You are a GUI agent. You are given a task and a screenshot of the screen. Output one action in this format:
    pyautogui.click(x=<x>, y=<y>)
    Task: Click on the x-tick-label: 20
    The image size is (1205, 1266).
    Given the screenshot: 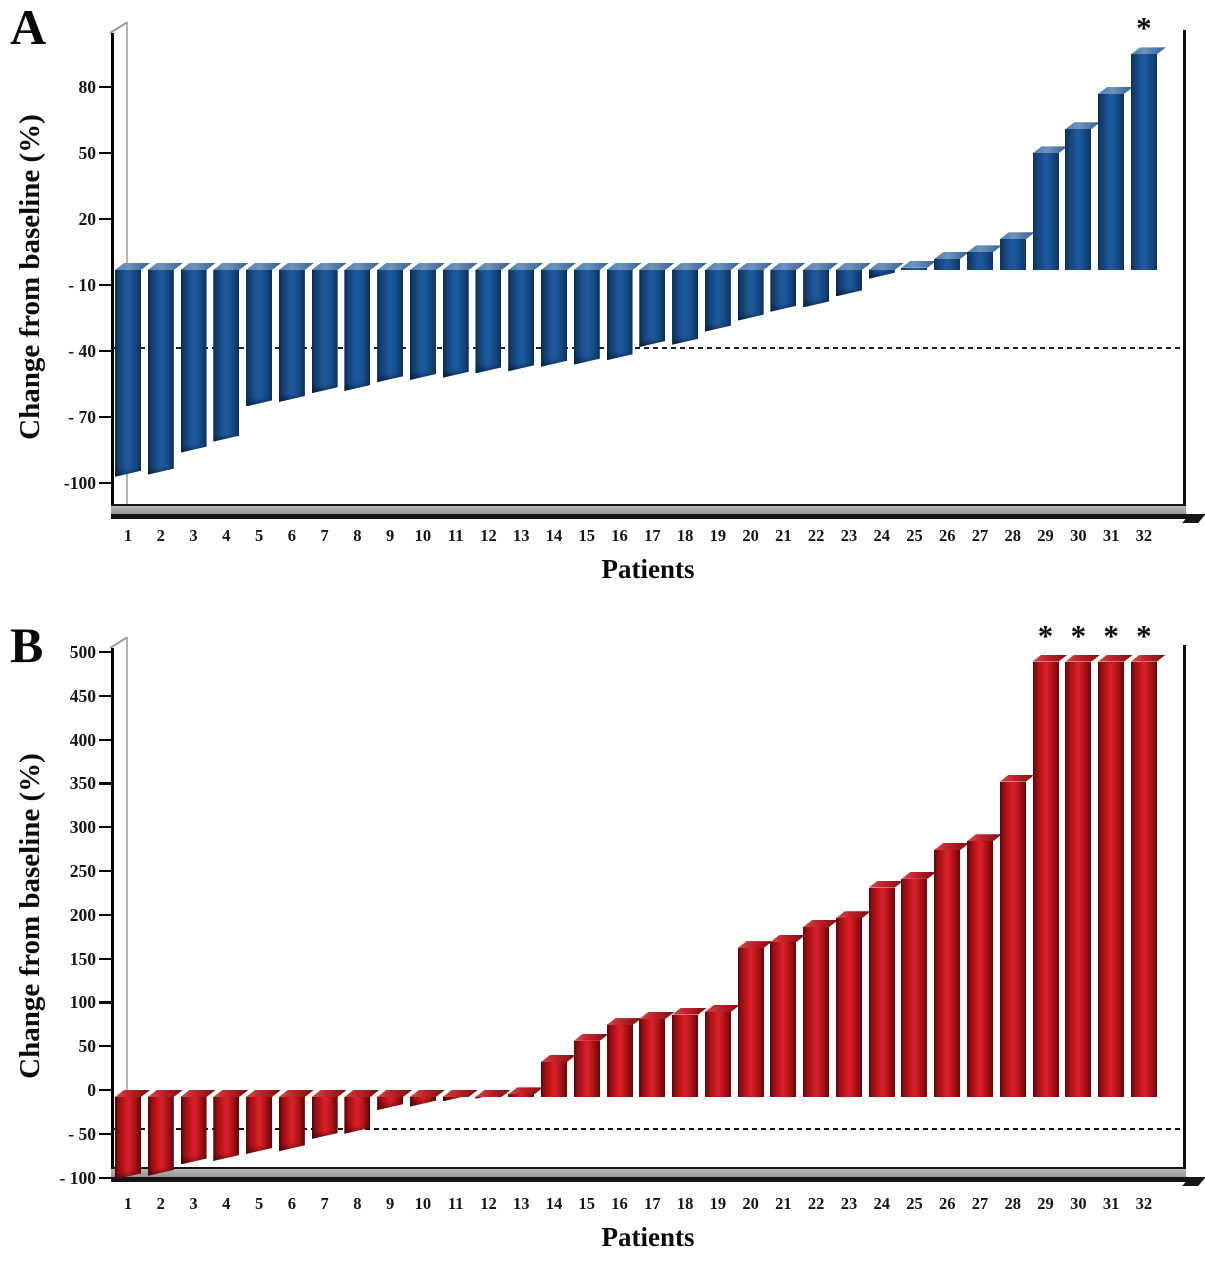 What is the action you would take?
    pyautogui.click(x=750, y=1203)
    